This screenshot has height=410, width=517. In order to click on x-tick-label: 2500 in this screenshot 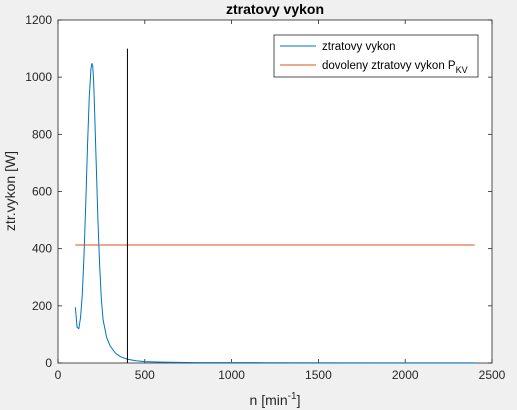, I will do `click(492, 375)`.